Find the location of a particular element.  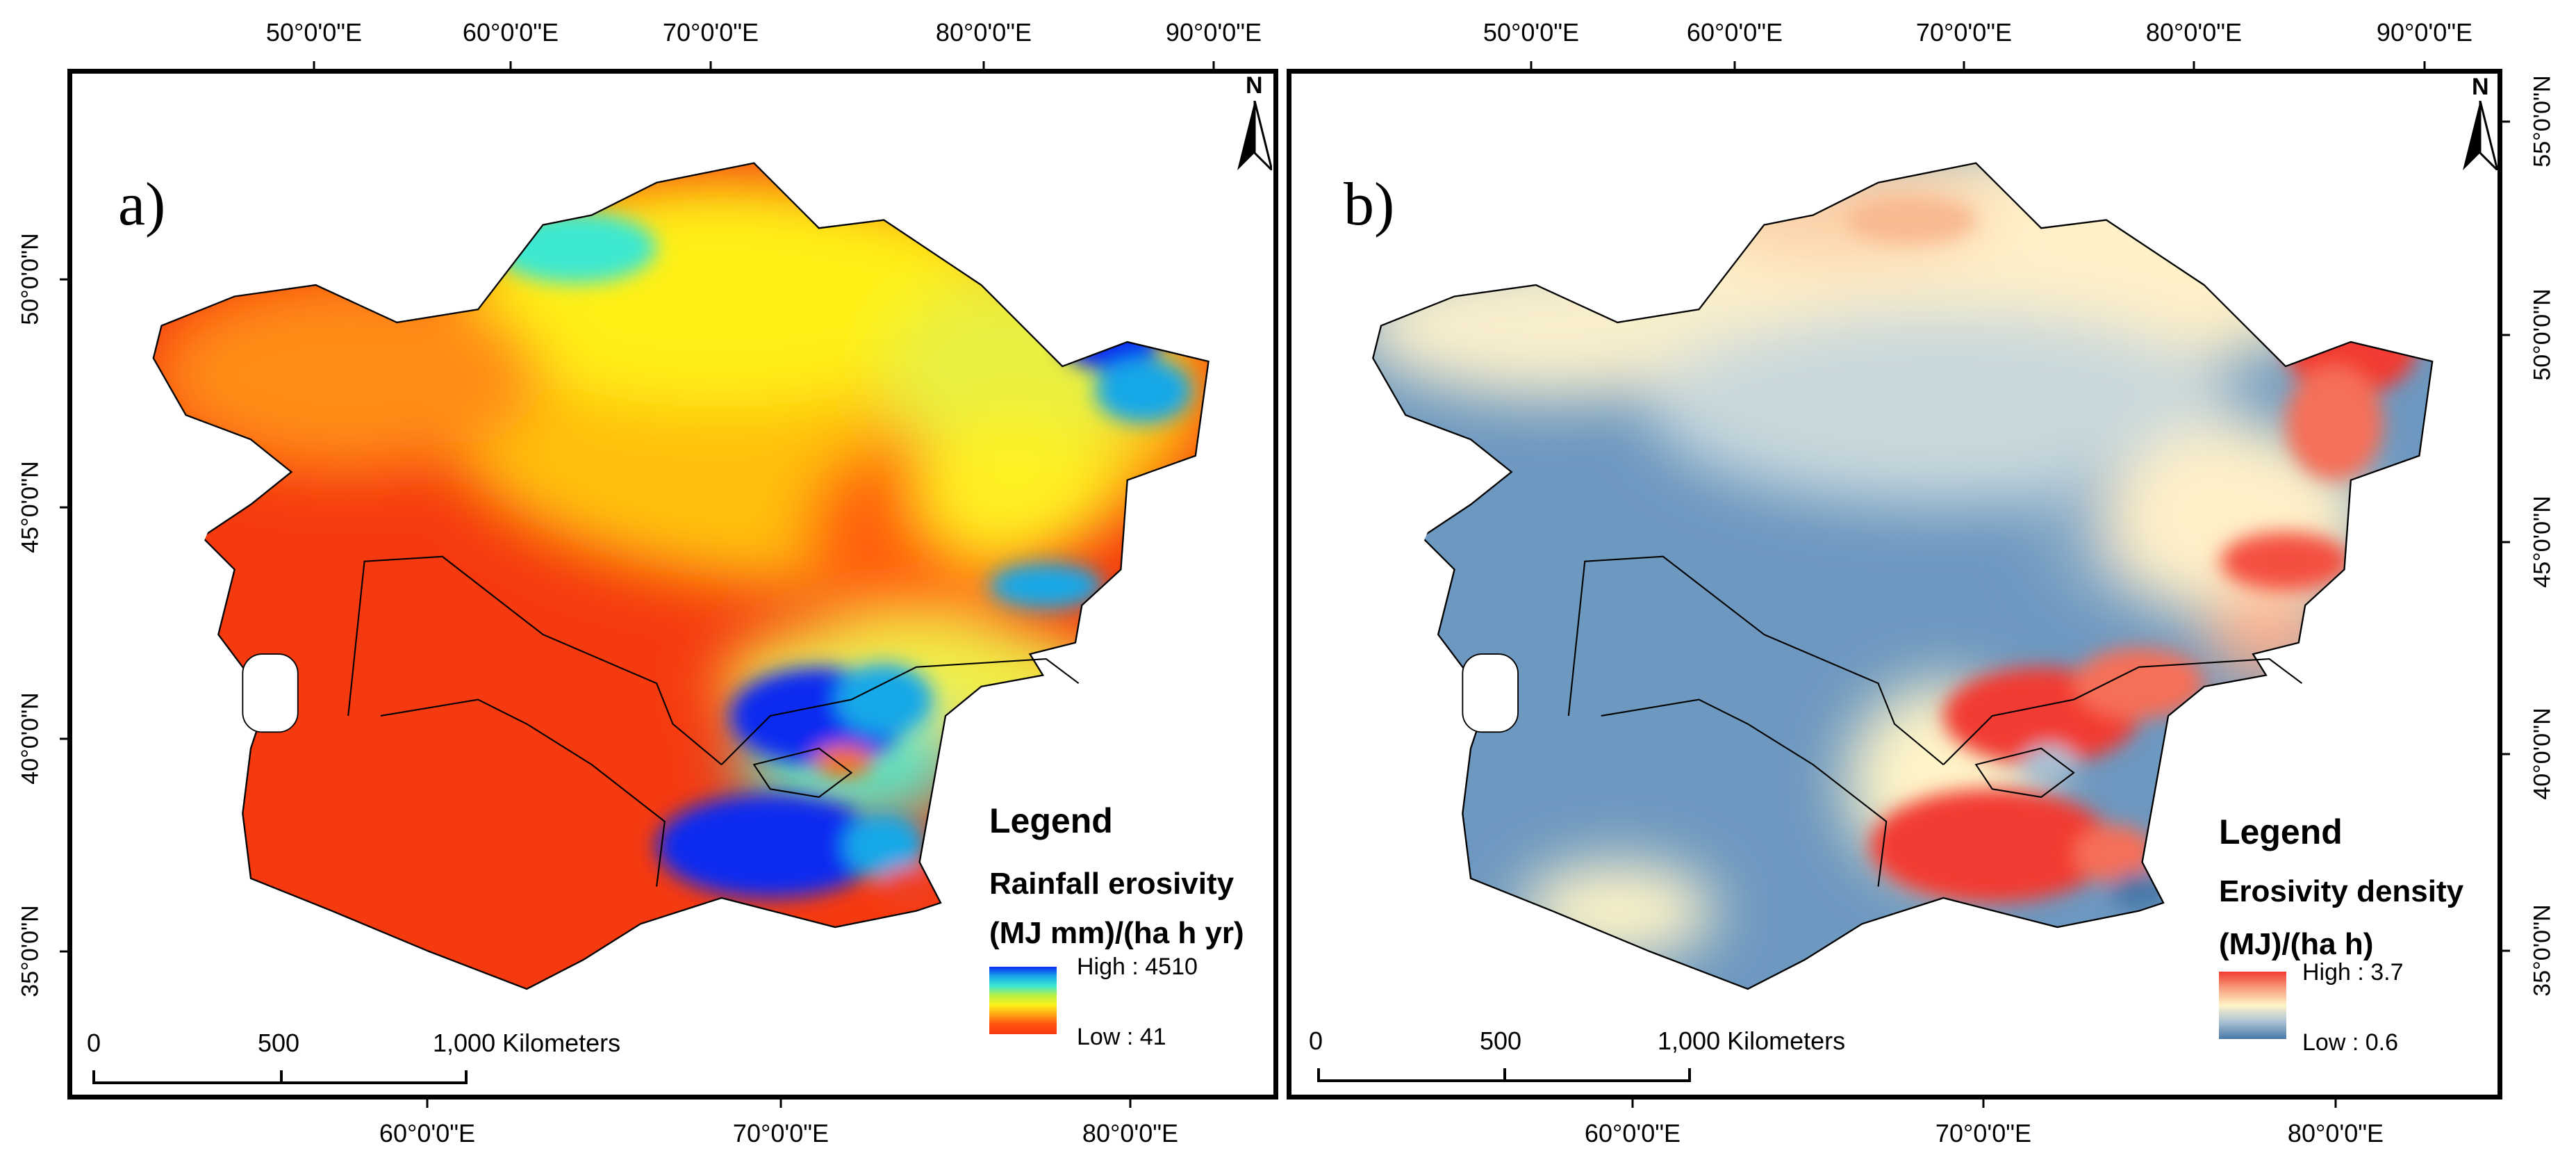

scale-bar-b is located at coordinates (1504, 1075).